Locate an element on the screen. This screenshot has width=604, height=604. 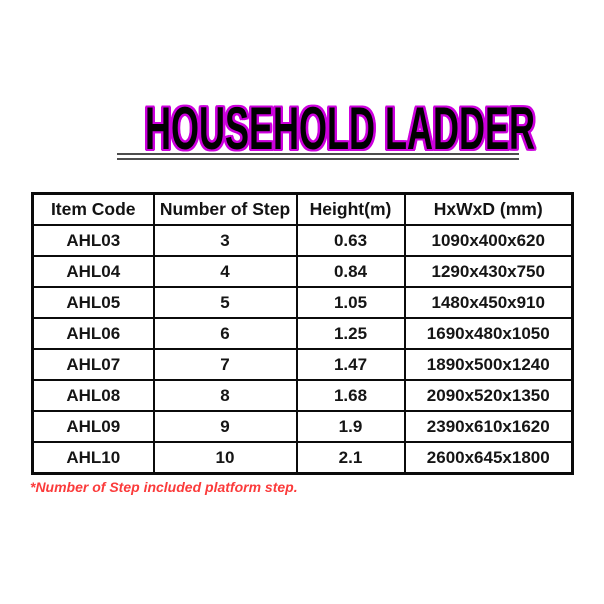
table-row: AHL04 4 0.84 1290x430x750 is located at coordinates (302, 271).